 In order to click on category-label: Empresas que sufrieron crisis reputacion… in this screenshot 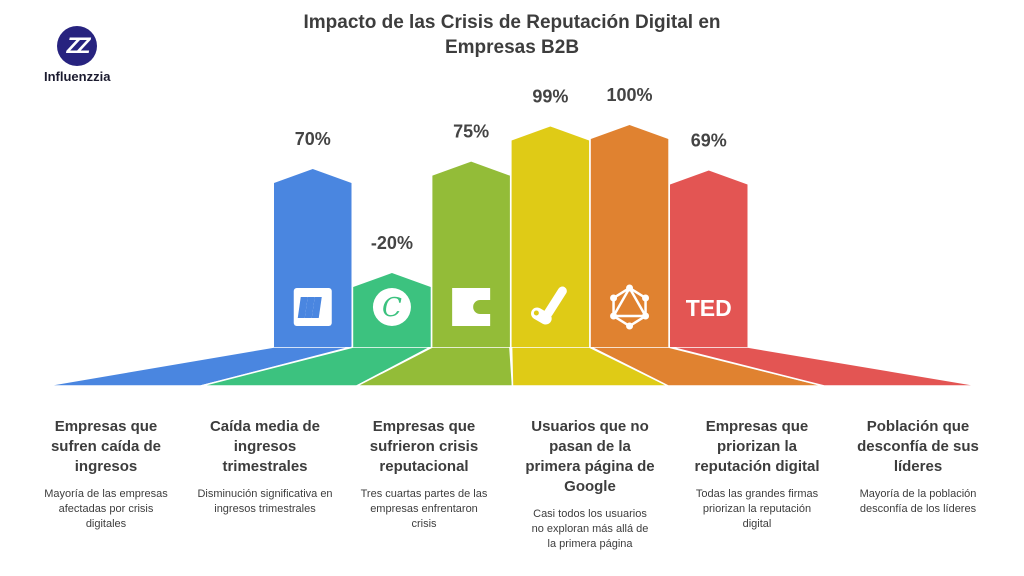, I will do `click(424, 446)`.